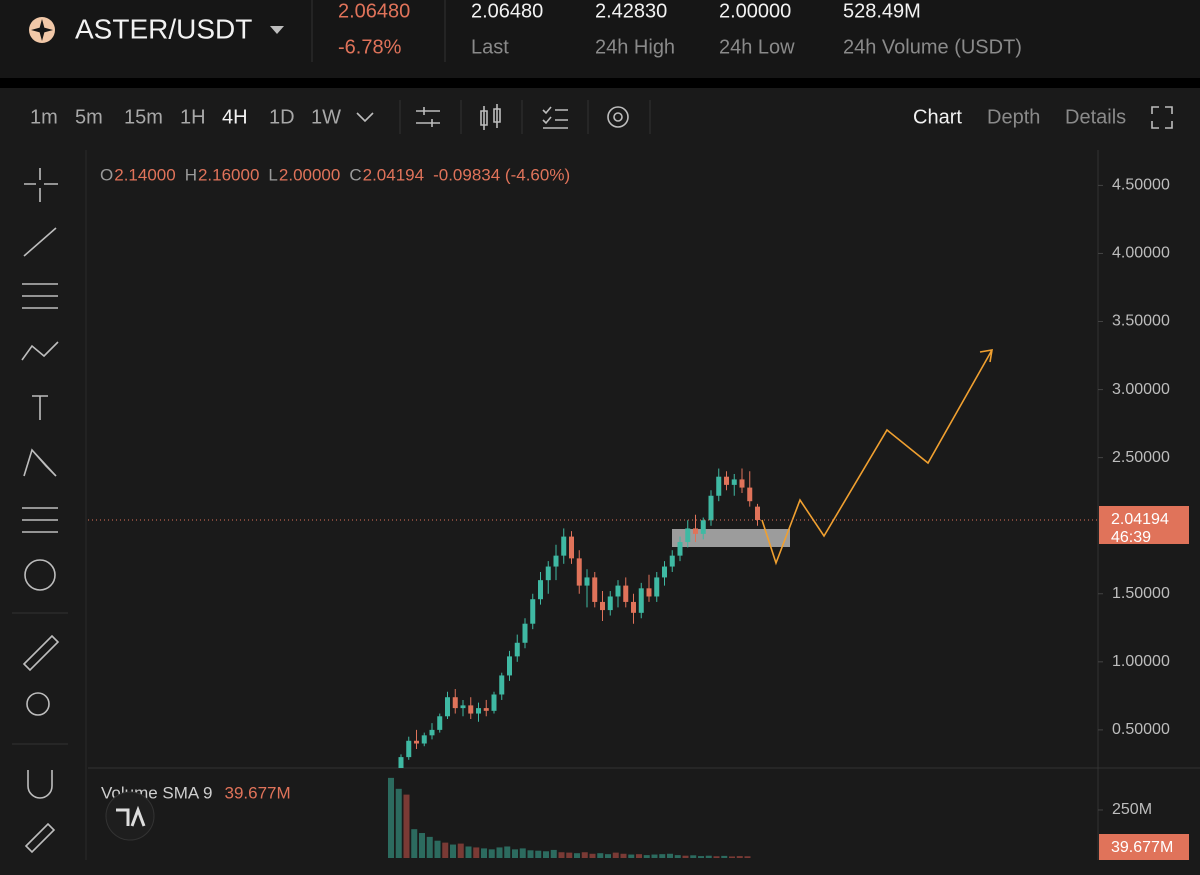 Image resolution: width=1200 pixels, height=875 pixels. What do you see at coordinates (618, 117) in the screenshot?
I see `settings-button` at bounding box center [618, 117].